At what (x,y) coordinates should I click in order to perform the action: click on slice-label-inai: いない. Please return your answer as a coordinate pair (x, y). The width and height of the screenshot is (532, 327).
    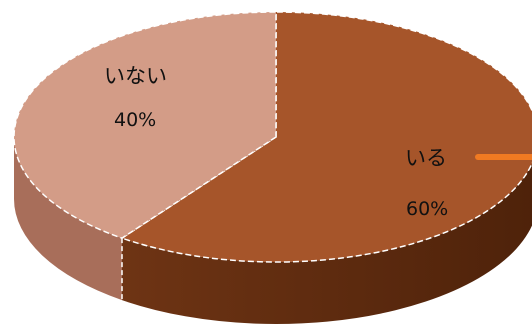
    Looking at the image, I should click on (135, 76).